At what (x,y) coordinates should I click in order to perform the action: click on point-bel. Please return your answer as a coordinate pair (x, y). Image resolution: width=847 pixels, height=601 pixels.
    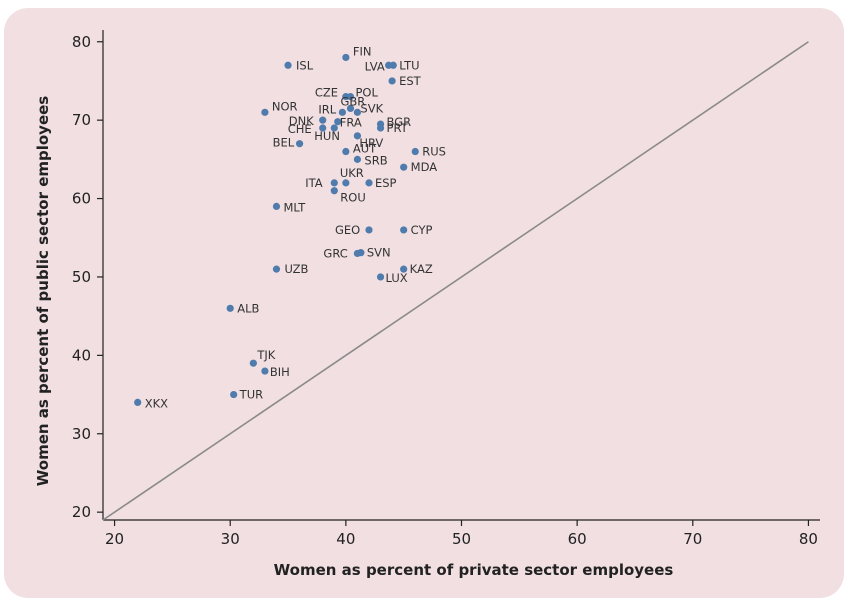
    Looking at the image, I should click on (299, 144).